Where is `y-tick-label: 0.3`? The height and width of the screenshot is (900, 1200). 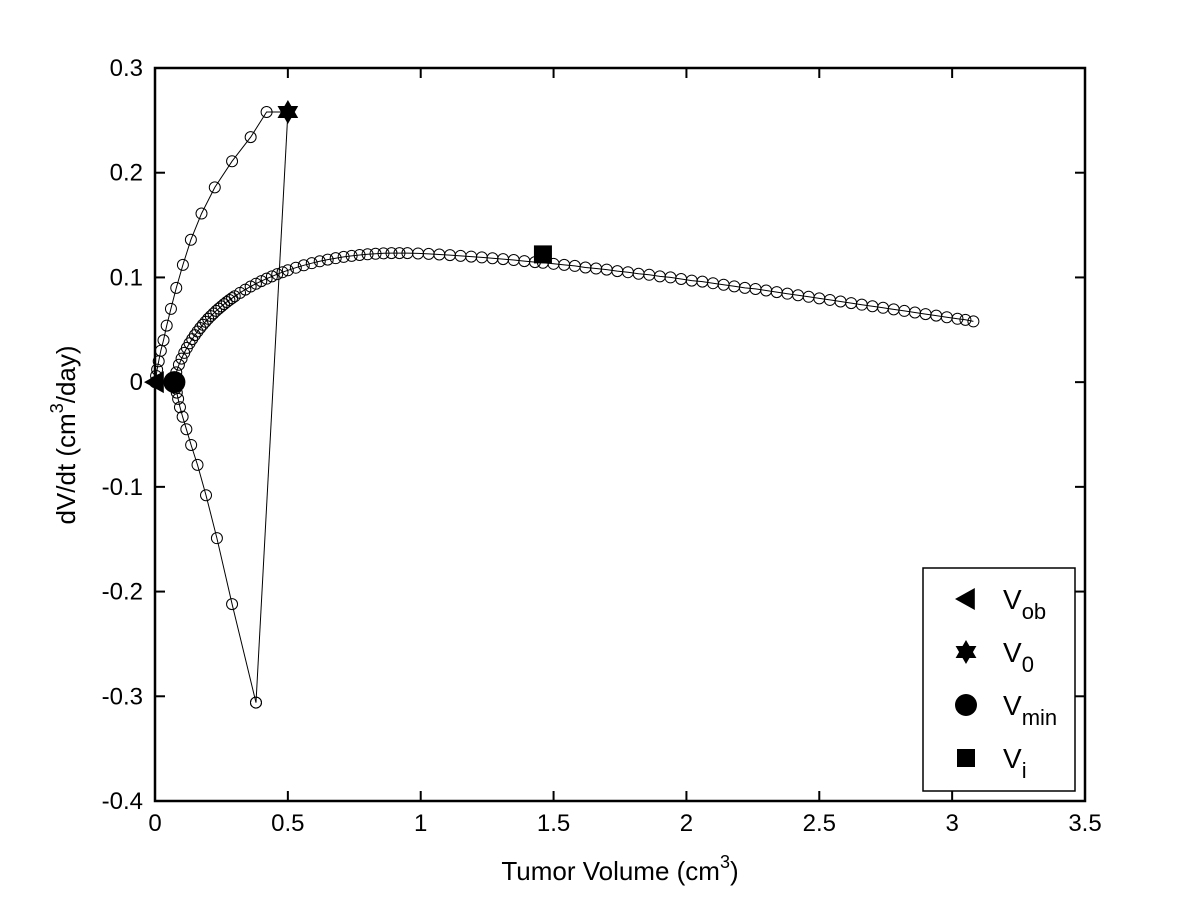
y-tick-label: 0.3 is located at coordinates (126, 68).